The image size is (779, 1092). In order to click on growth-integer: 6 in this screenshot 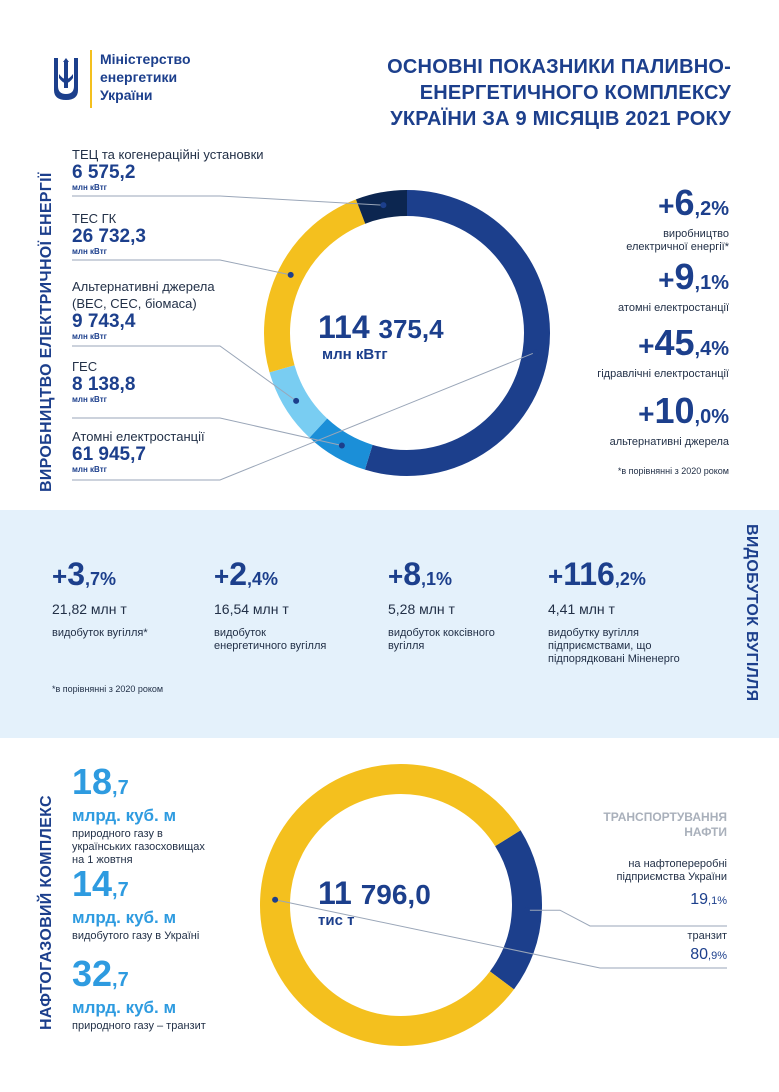, I will do `click(684, 202)`.